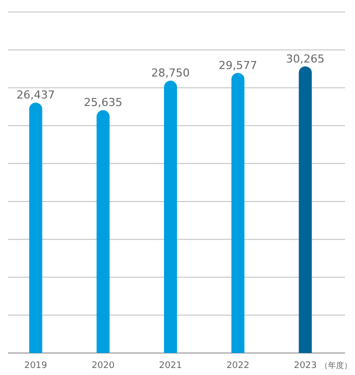 This screenshot has height=375, width=355. What do you see at coordinates (36, 366) in the screenshot?
I see `x-tick-label: 2019` at bounding box center [36, 366].